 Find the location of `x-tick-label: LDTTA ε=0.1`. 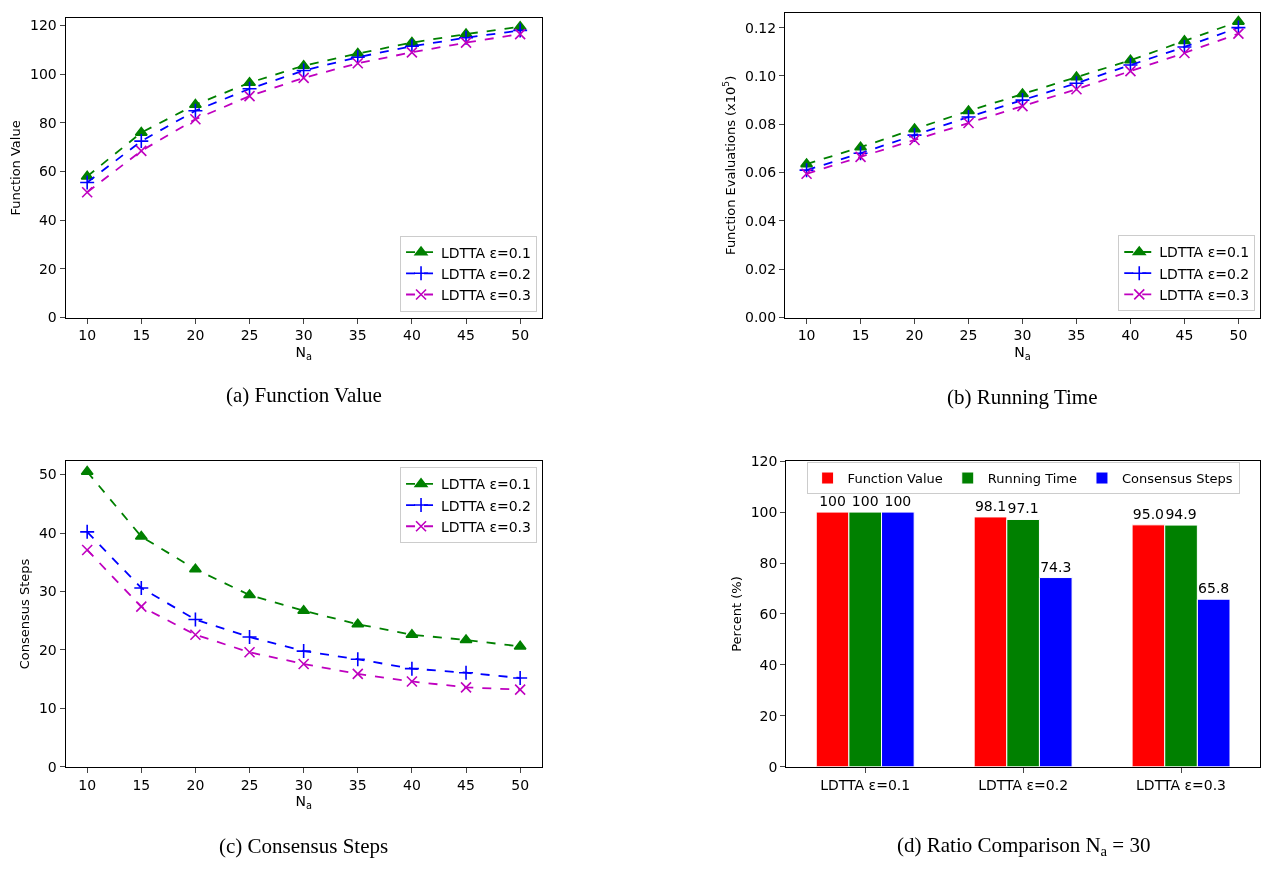

x-tick-label: LDTTA ε=0.1 is located at coordinates (865, 784).